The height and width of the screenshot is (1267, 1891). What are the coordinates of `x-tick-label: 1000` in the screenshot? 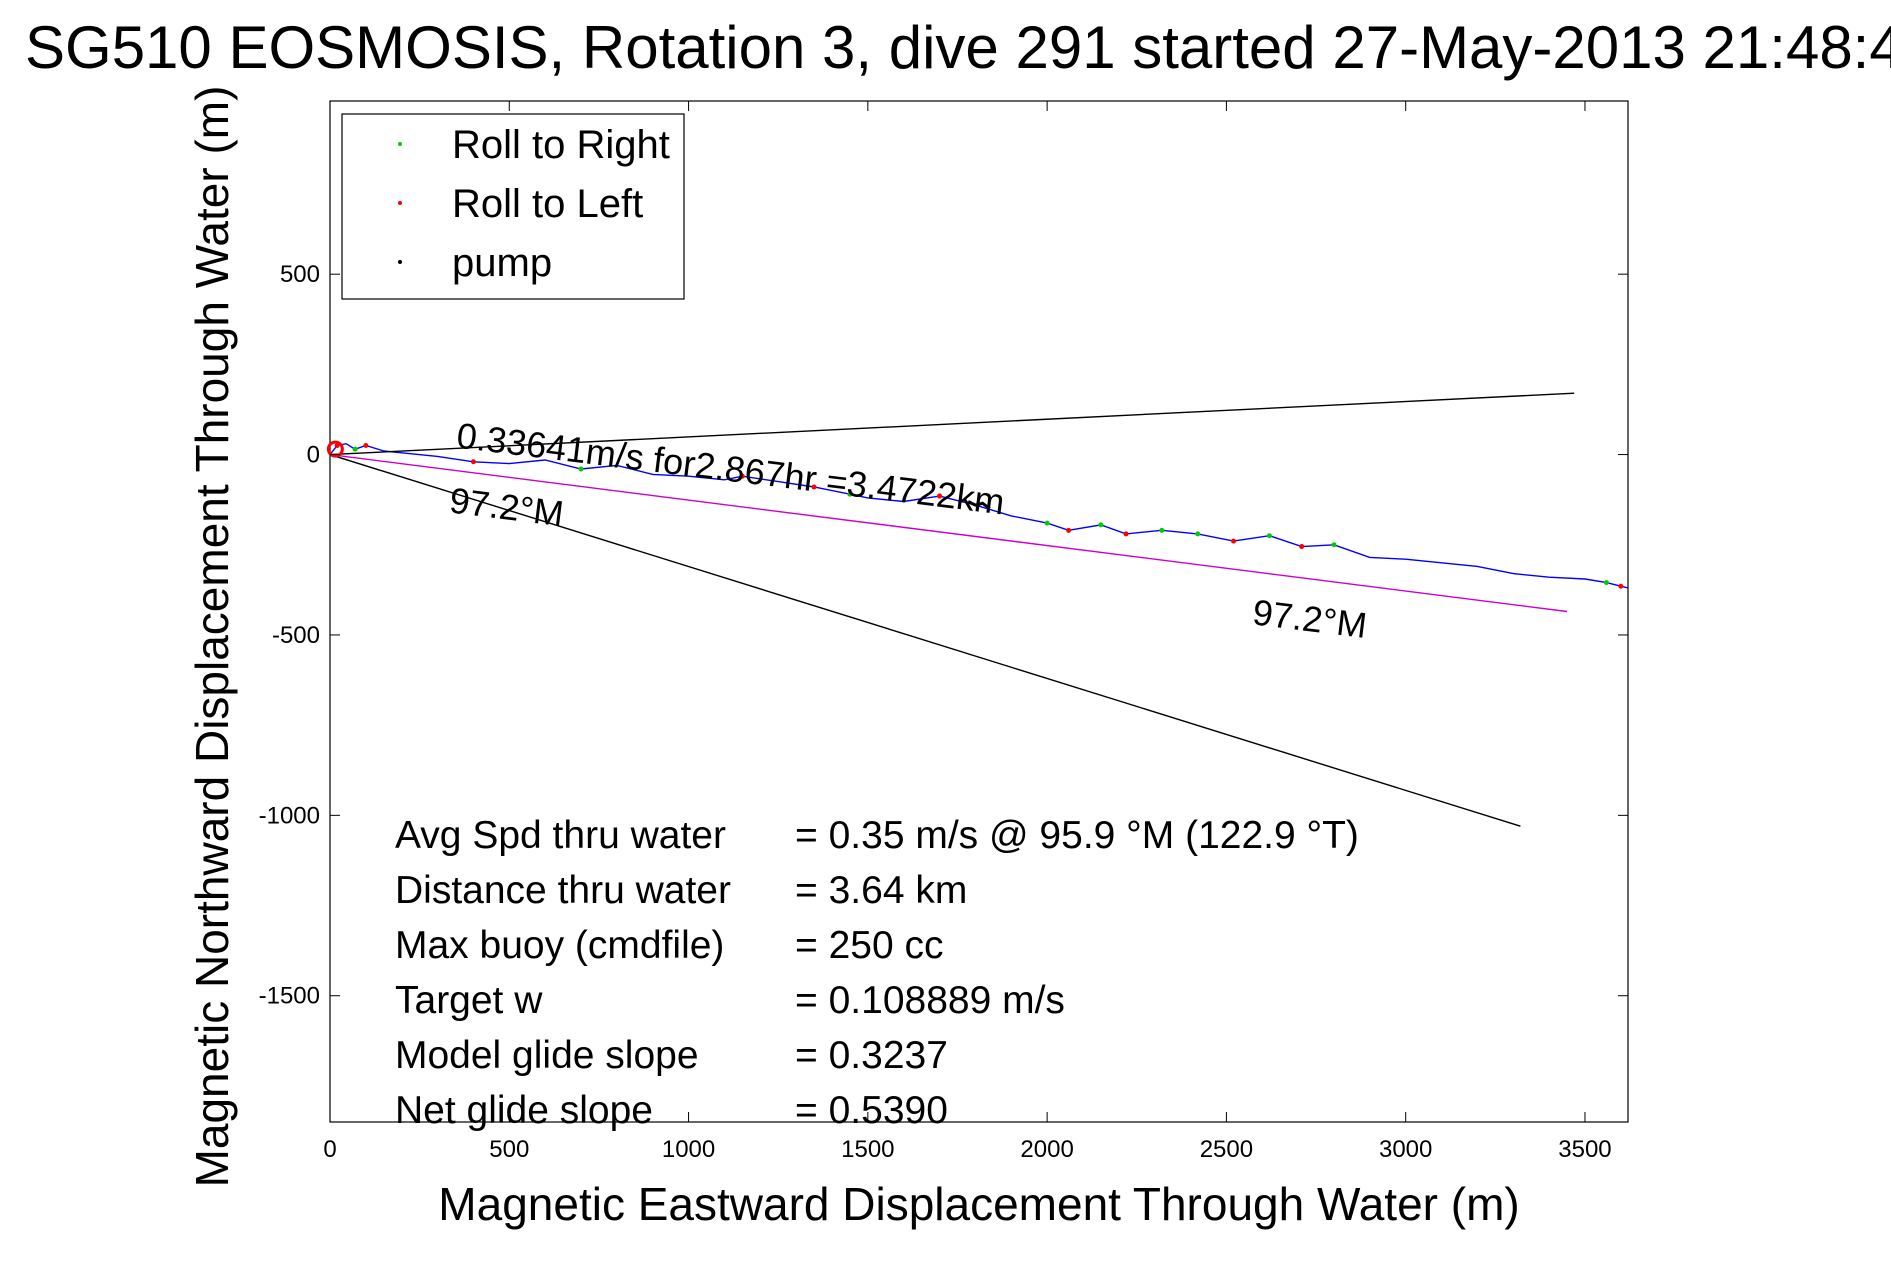 It's located at (688, 1149).